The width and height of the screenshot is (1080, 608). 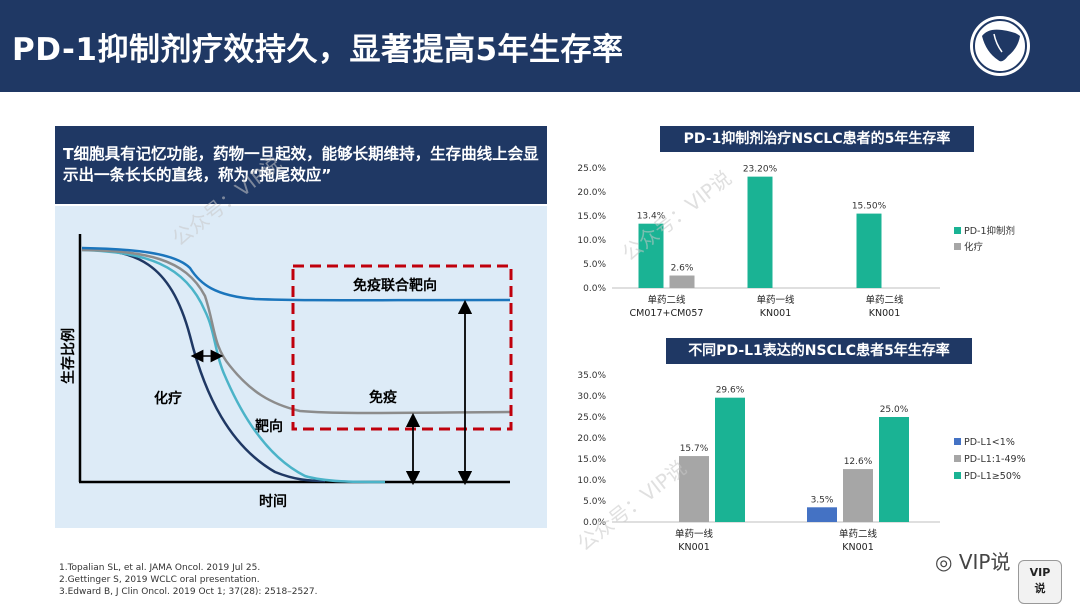 I want to click on targeted-label: 靶向, so click(x=269, y=426).